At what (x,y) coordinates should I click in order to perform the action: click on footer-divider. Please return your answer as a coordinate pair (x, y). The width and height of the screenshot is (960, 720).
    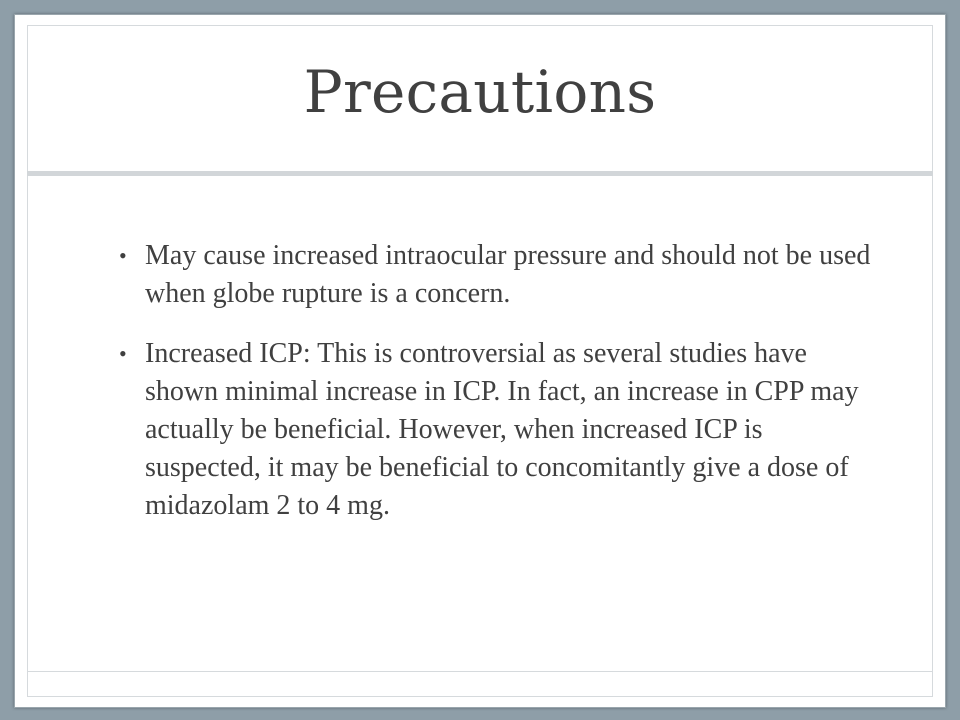
    Looking at the image, I should click on (480, 671).